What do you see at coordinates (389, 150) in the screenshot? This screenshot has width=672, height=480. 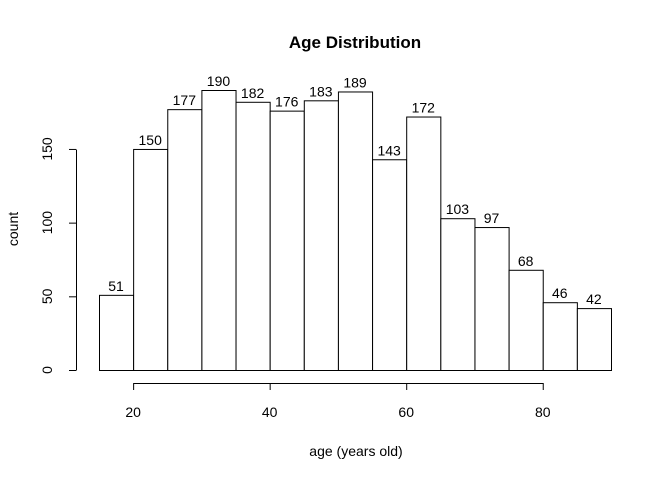 I see `bar-value-label: 143` at bounding box center [389, 150].